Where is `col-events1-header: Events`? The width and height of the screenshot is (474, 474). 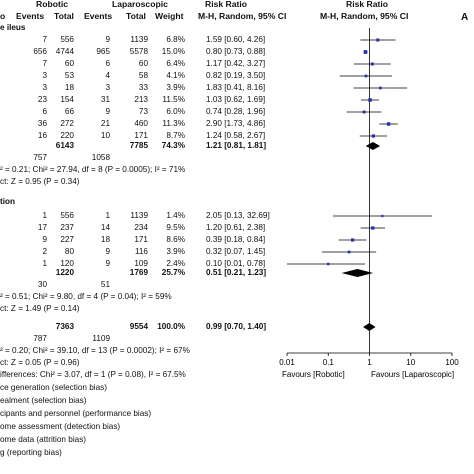
col-events1-header: Events is located at coordinates (30, 16).